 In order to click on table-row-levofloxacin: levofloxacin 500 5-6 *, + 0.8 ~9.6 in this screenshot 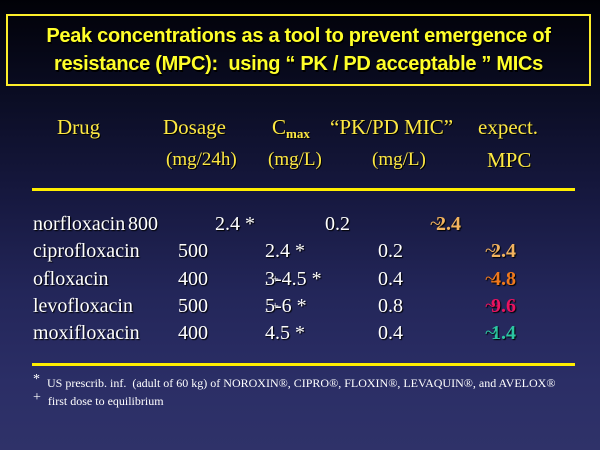, I will do `click(300, 307)`.